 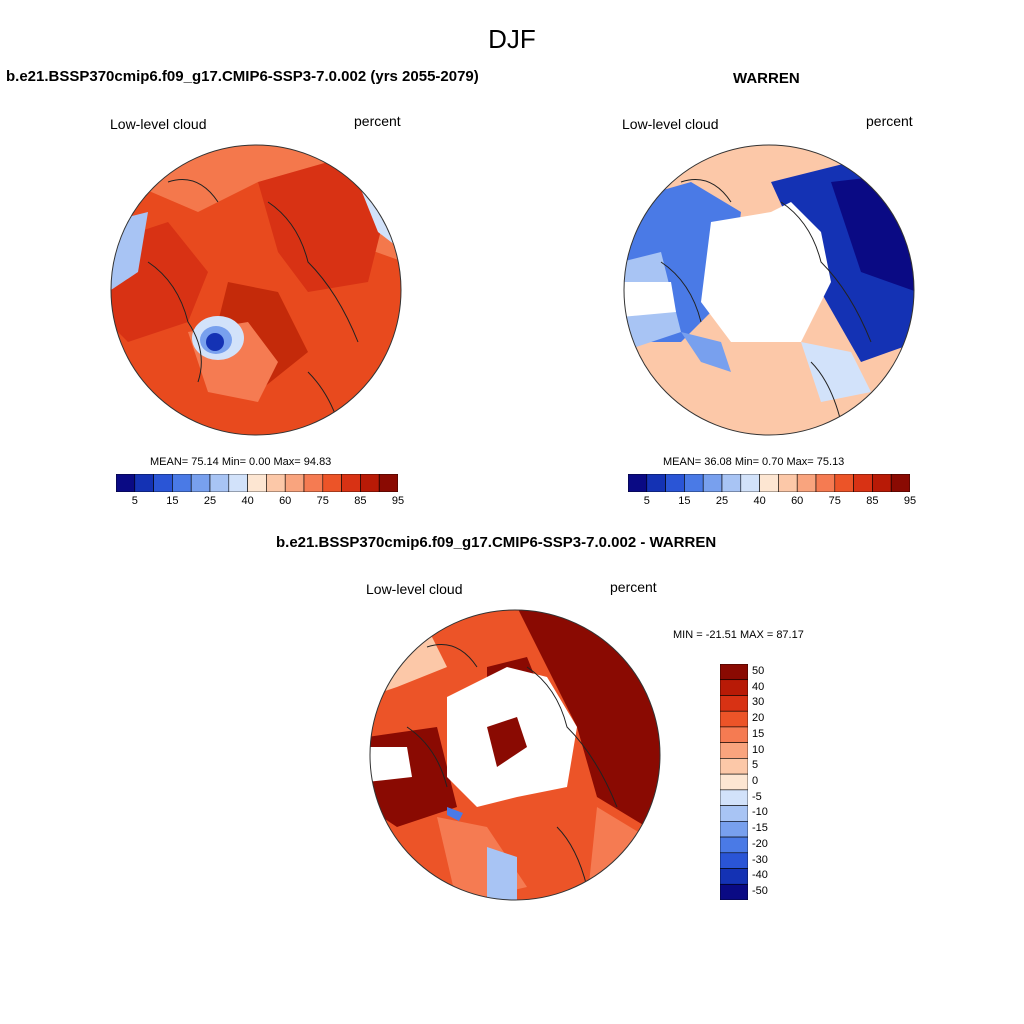 I want to click on panel-model-stats: MEAN= 75.14 Min= 0.00 Max= 94.83, so click(x=241, y=462).